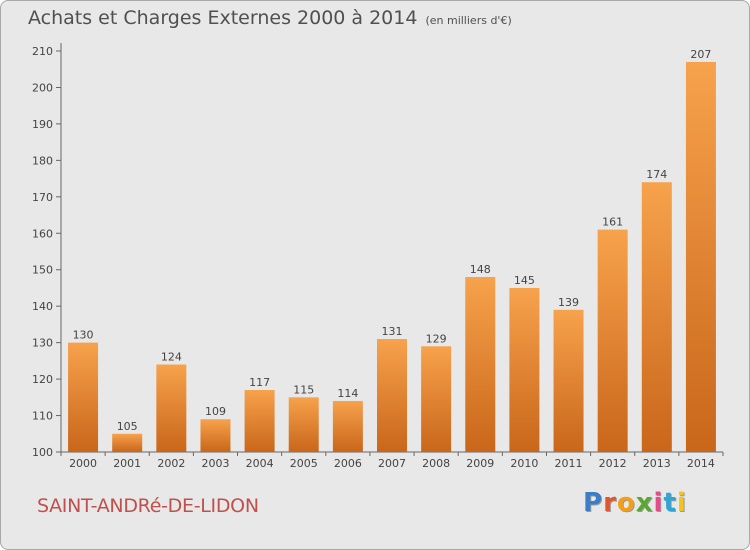 This screenshot has width=750, height=550. What do you see at coordinates (569, 463) in the screenshot?
I see `x-tick-label: 2011` at bounding box center [569, 463].